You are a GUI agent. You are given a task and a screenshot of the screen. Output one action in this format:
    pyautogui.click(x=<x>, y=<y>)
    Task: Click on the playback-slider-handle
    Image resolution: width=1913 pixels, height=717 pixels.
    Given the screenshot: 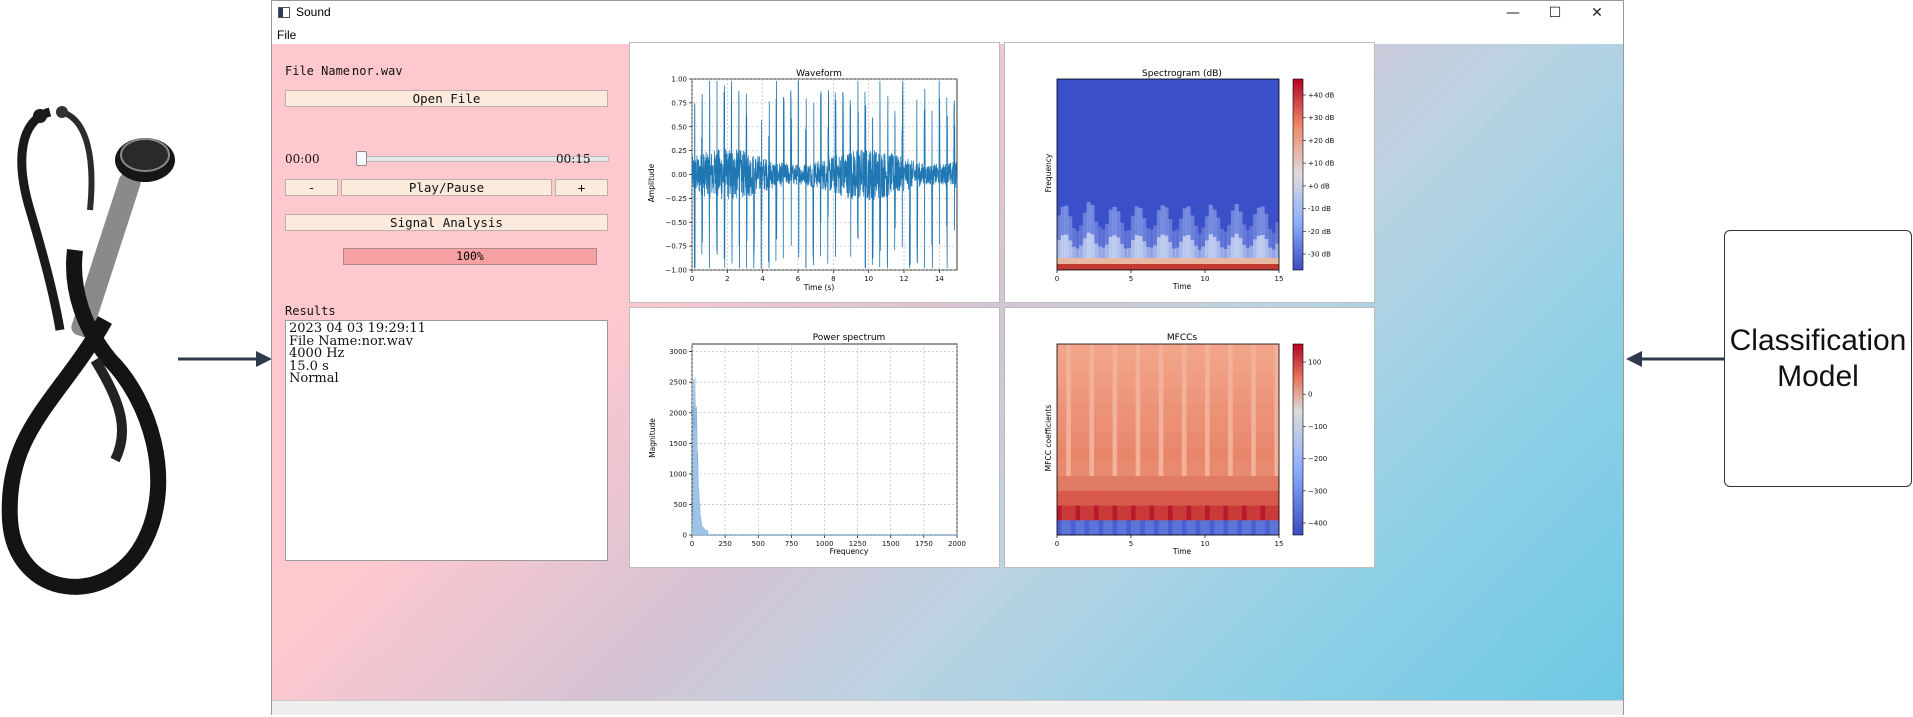 What is the action you would take?
    pyautogui.click(x=361, y=158)
    